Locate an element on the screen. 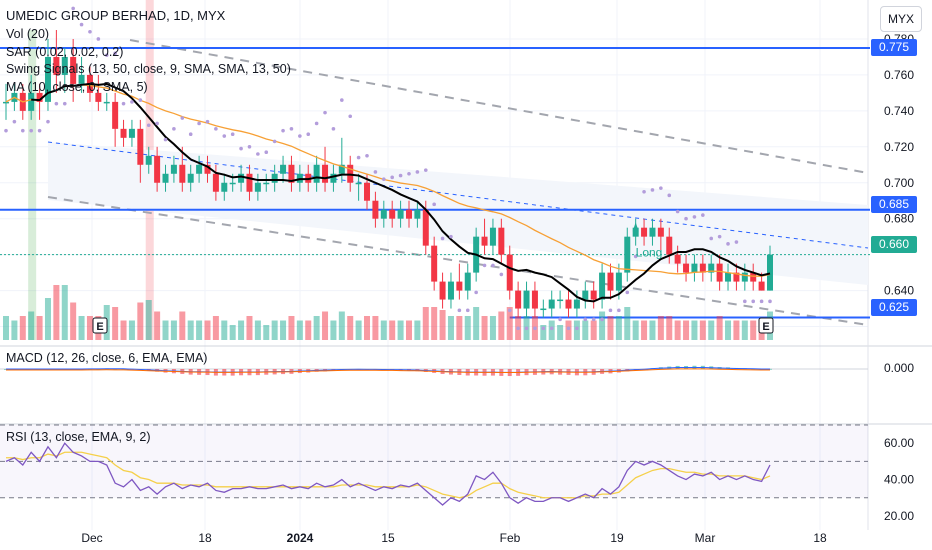  legend-volume: Vol (20) is located at coordinates (28, 34).